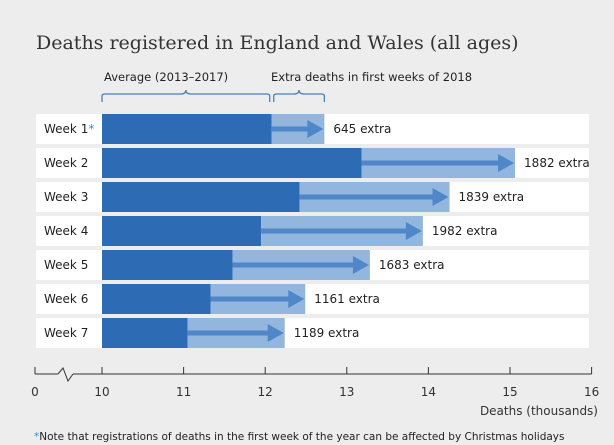 Image resolution: width=614 pixels, height=445 pixels. Describe the element at coordinates (91, 129) in the screenshot. I see `category-note-marker: *` at that location.